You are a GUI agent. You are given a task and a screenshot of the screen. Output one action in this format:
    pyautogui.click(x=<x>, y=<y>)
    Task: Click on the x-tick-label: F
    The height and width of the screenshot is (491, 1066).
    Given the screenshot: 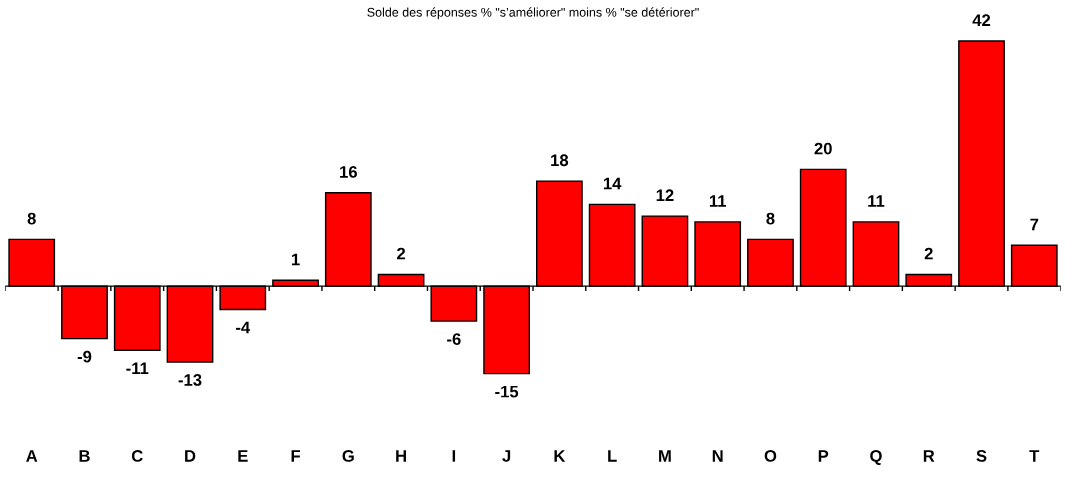 What is the action you would take?
    pyautogui.click(x=296, y=456)
    